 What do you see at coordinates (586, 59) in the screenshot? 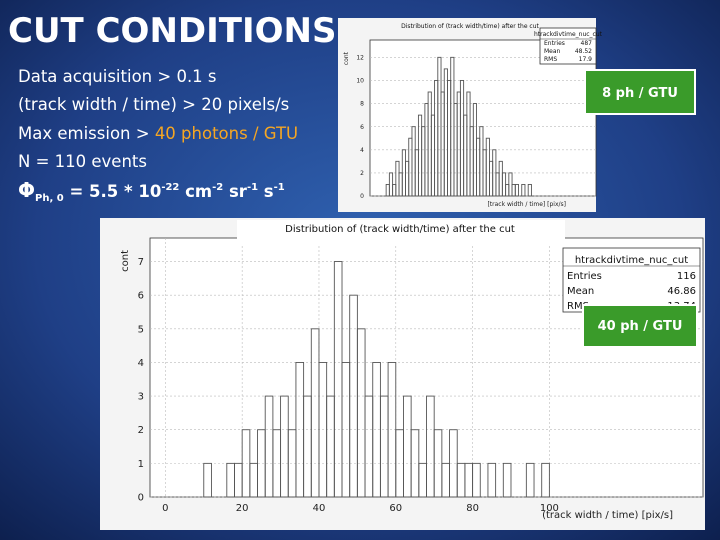
I see `stats-value: 17.9` at bounding box center [586, 59].